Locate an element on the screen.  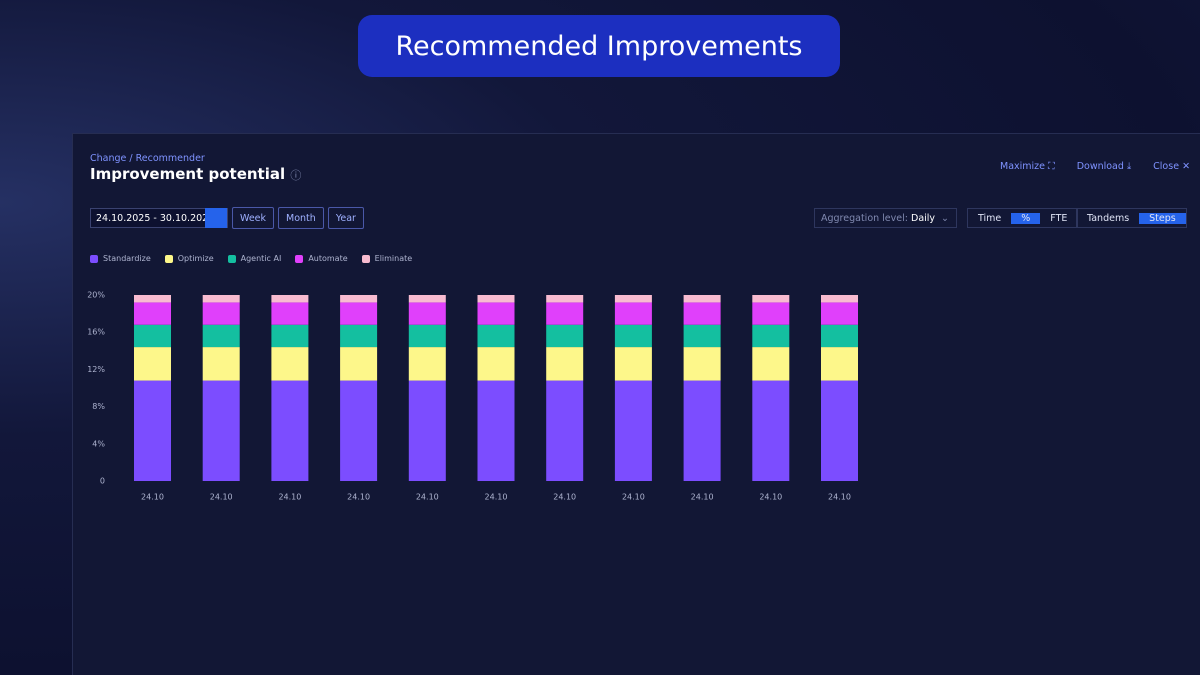
heading: Improvement potential ⓘ is located at coordinates (195, 174).